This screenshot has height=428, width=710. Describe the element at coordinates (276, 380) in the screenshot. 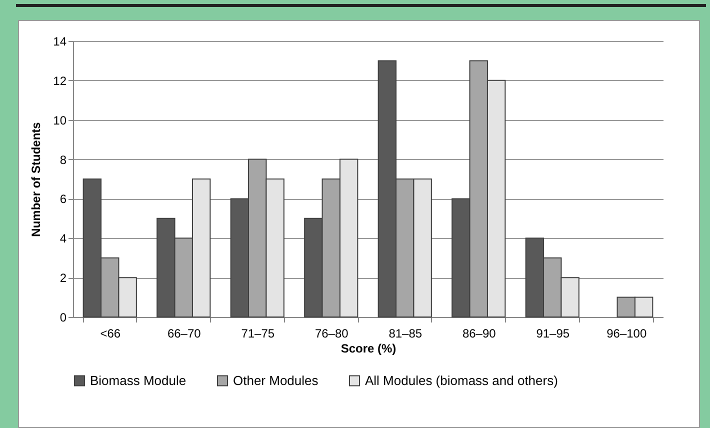

I see `legend-label: Other Modules` at that location.